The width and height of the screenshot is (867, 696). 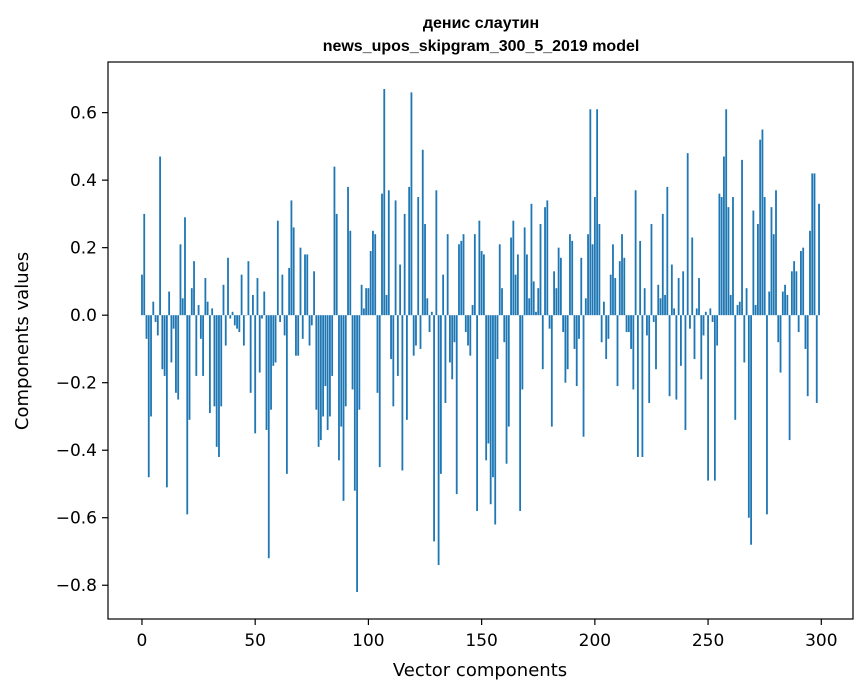 I want to click on y-axis-label: Components values, so click(x=22, y=341).